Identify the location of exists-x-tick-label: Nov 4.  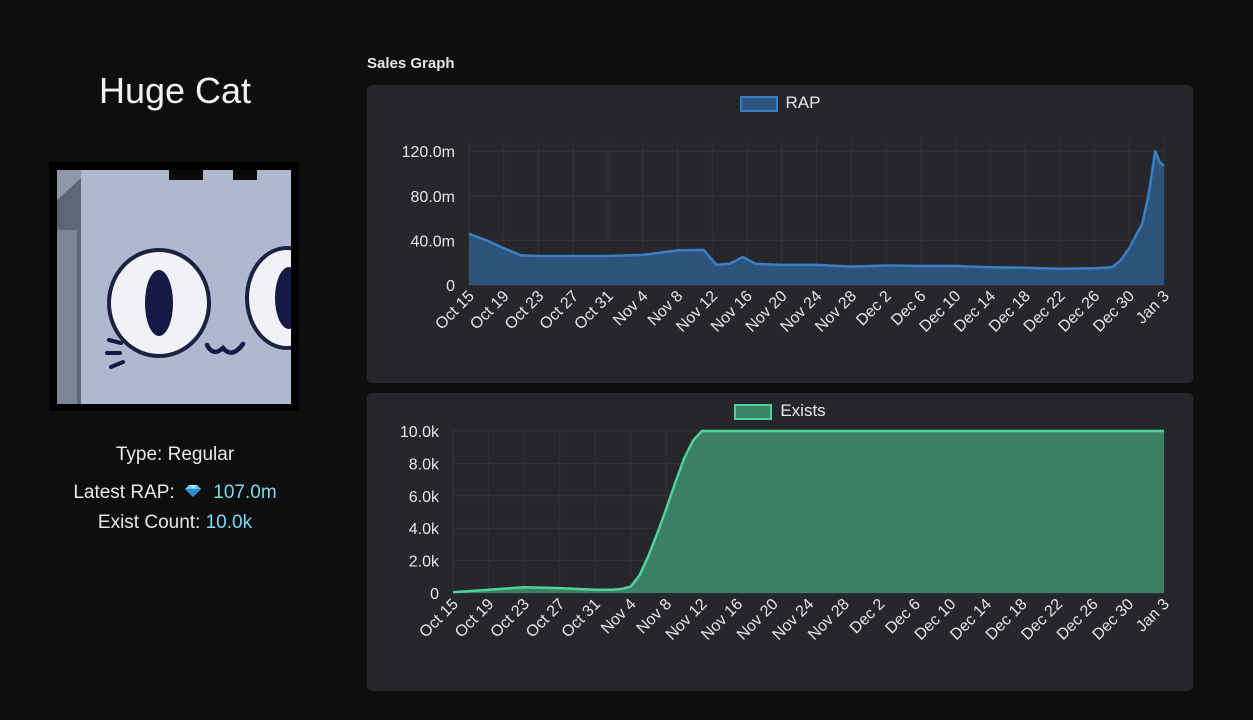
(619, 617).